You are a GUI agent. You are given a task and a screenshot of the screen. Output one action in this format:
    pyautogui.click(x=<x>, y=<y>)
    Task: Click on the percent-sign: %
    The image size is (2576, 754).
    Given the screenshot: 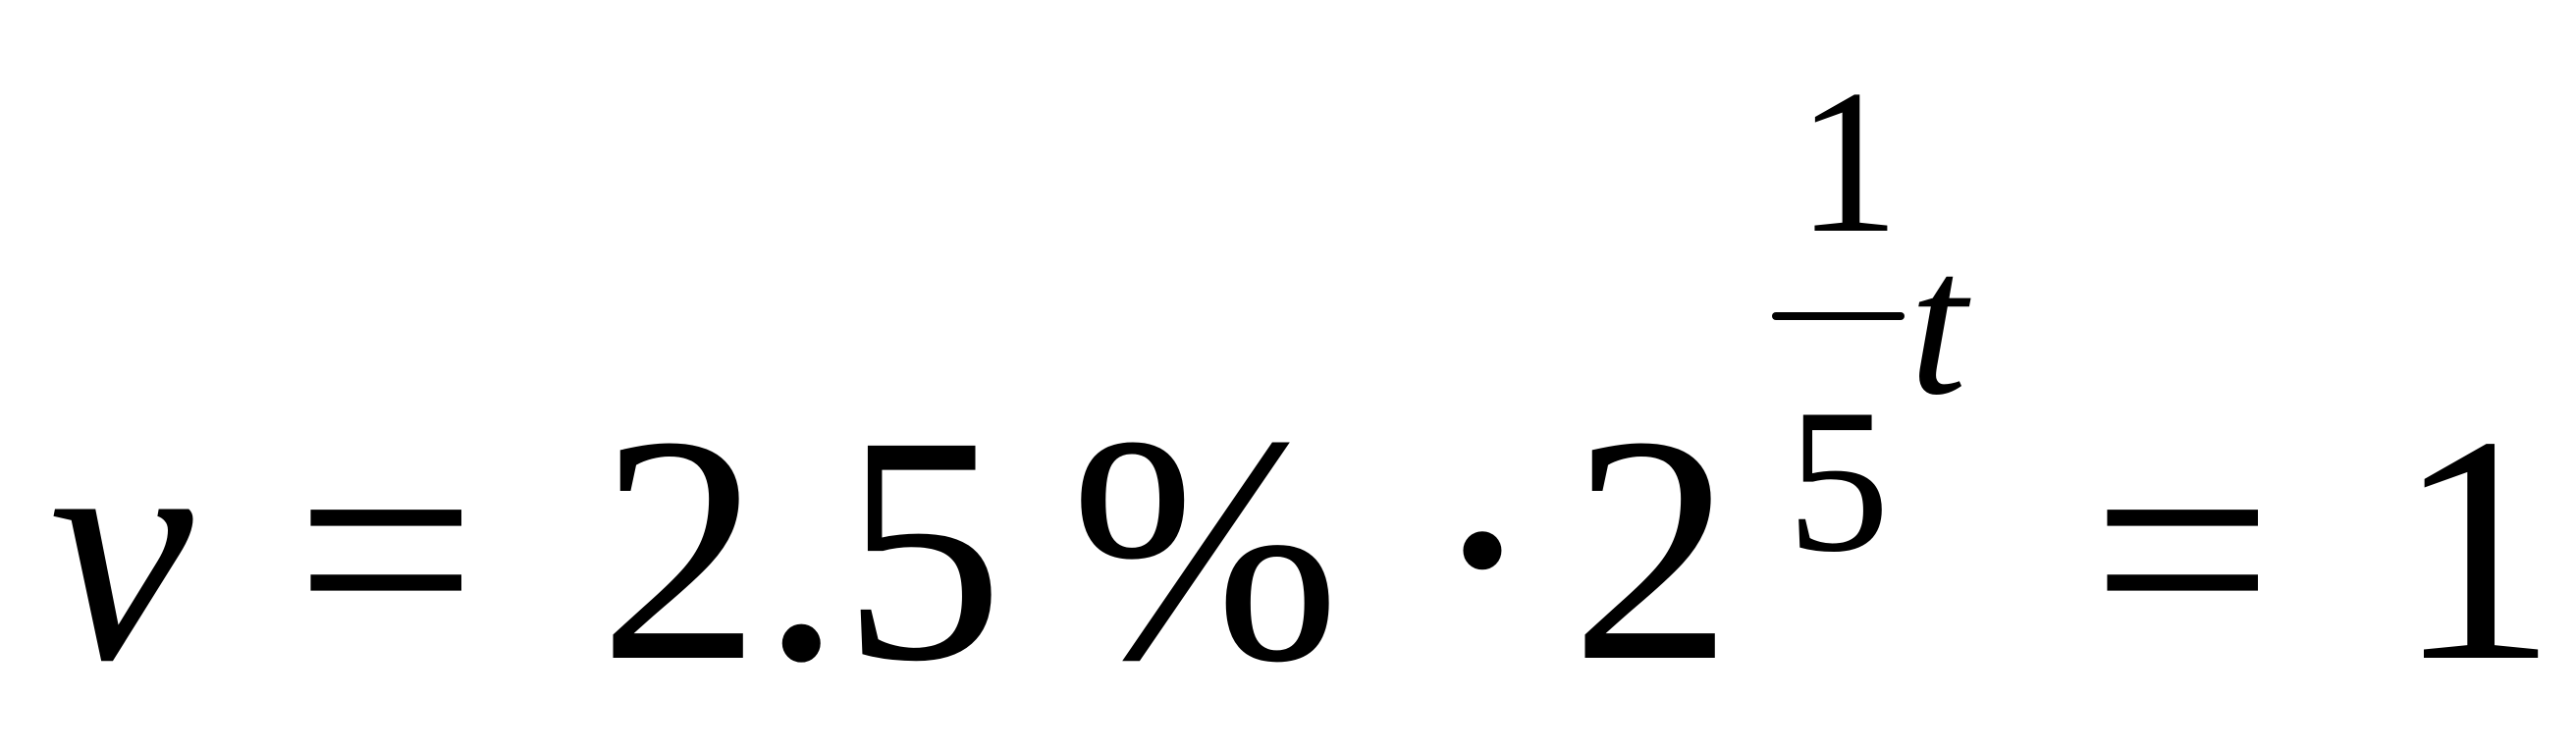 What is the action you would take?
    pyautogui.click(x=1205, y=549)
    